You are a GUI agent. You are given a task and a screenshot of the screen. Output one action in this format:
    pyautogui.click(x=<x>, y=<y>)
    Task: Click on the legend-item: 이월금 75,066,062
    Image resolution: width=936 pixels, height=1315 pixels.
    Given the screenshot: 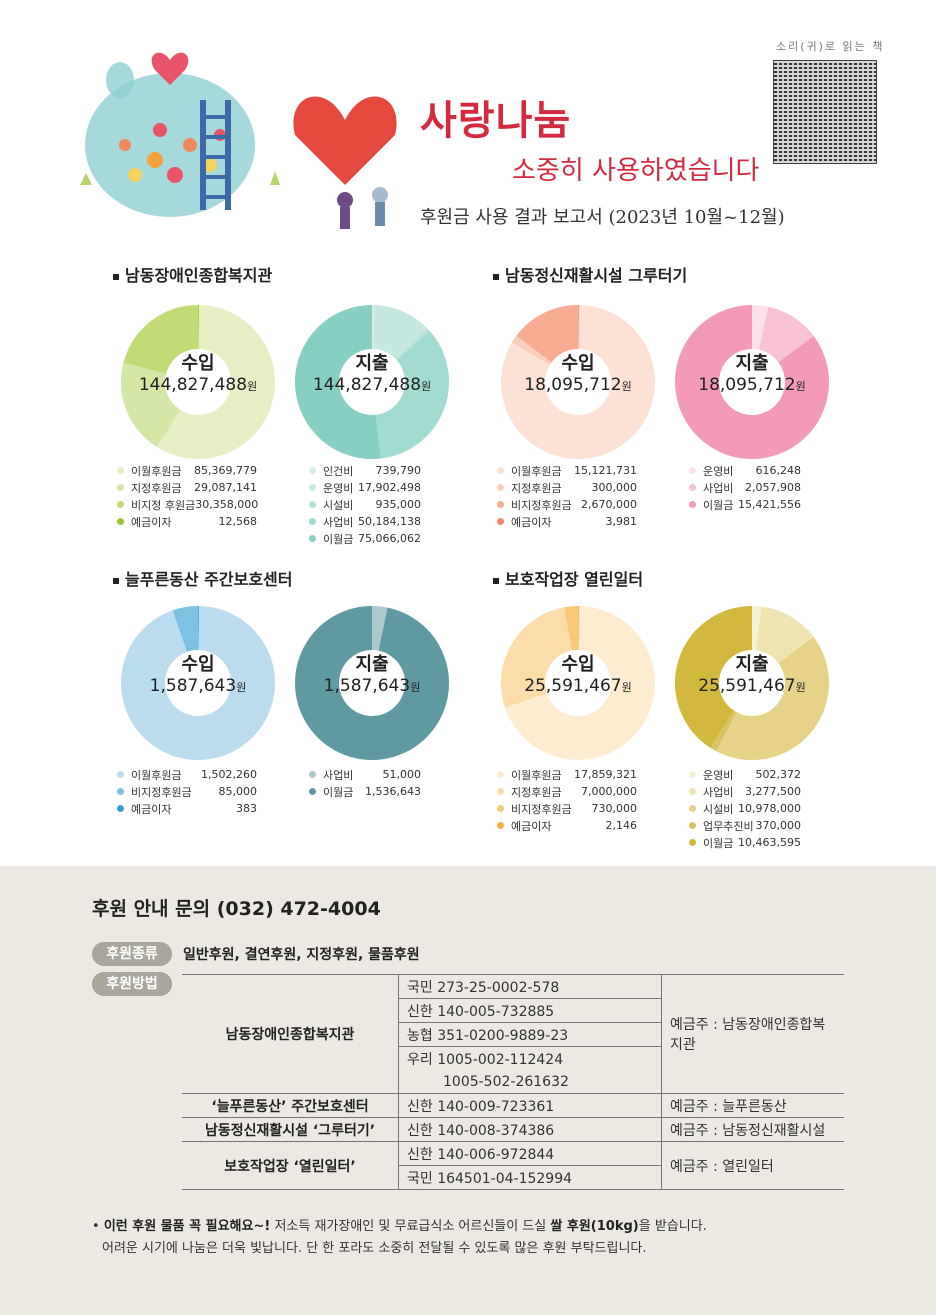 What is the action you would take?
    pyautogui.click(x=365, y=538)
    